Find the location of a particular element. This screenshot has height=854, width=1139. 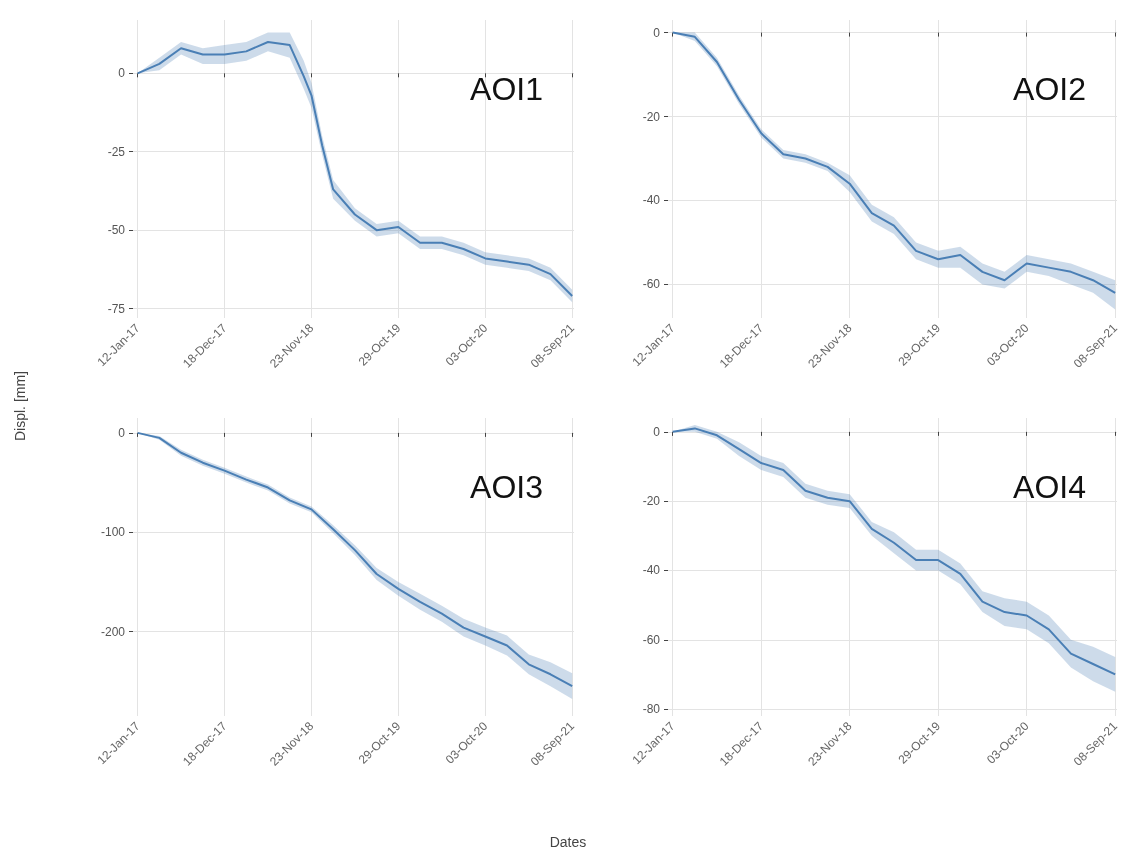

y-tick-label: -100 is located at coordinates (113, 532).